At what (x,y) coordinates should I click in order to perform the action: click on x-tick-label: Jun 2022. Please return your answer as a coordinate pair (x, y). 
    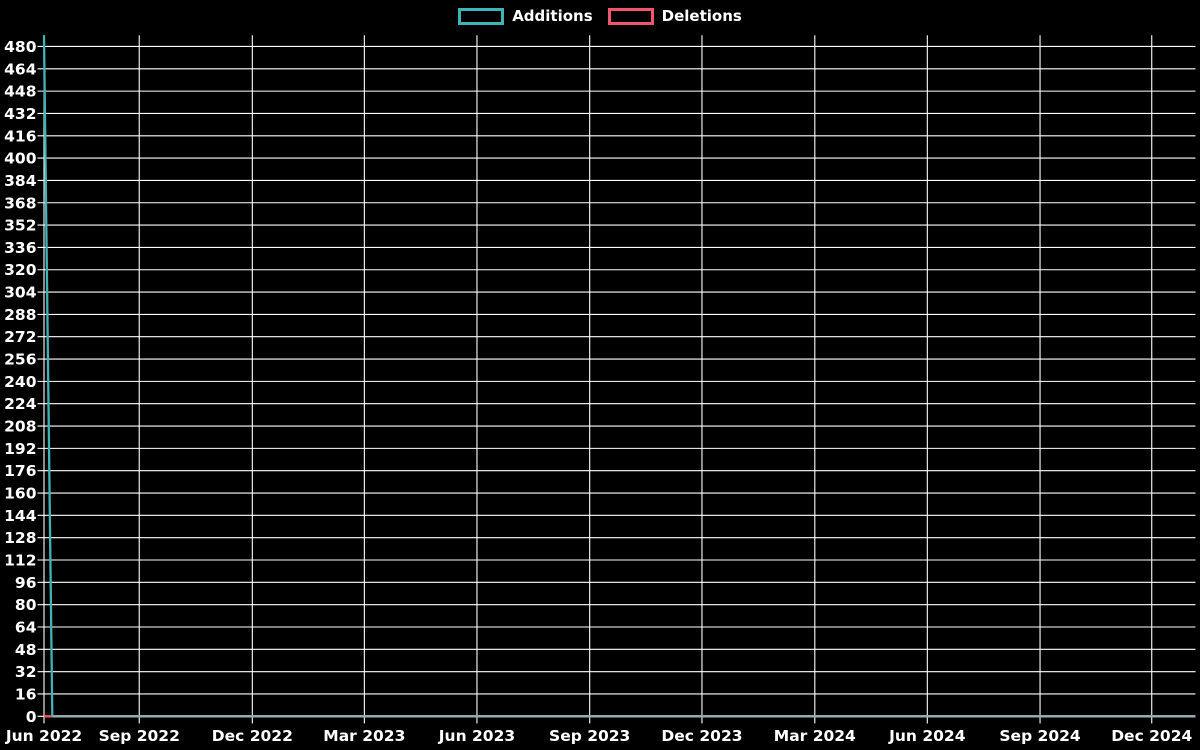
    Looking at the image, I should click on (43, 736).